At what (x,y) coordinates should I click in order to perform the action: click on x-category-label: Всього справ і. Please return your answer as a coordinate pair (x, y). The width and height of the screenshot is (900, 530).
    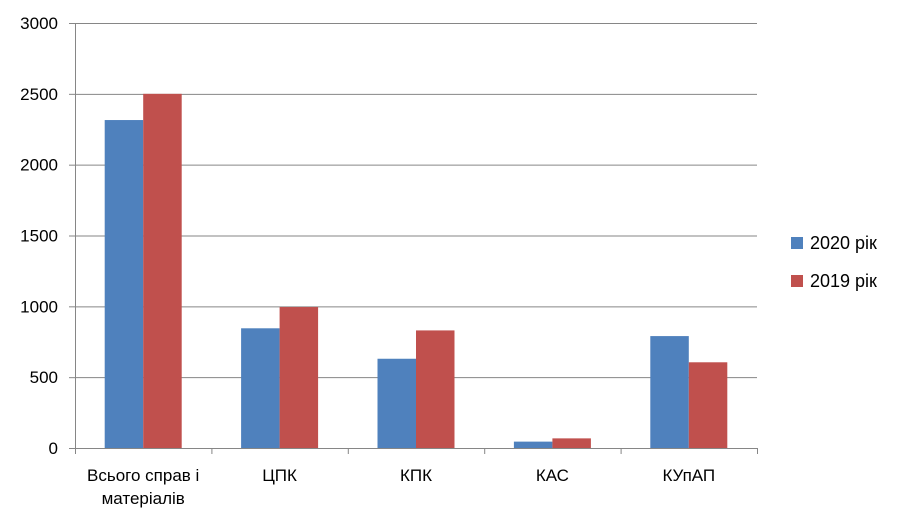
    Looking at the image, I should click on (143, 475).